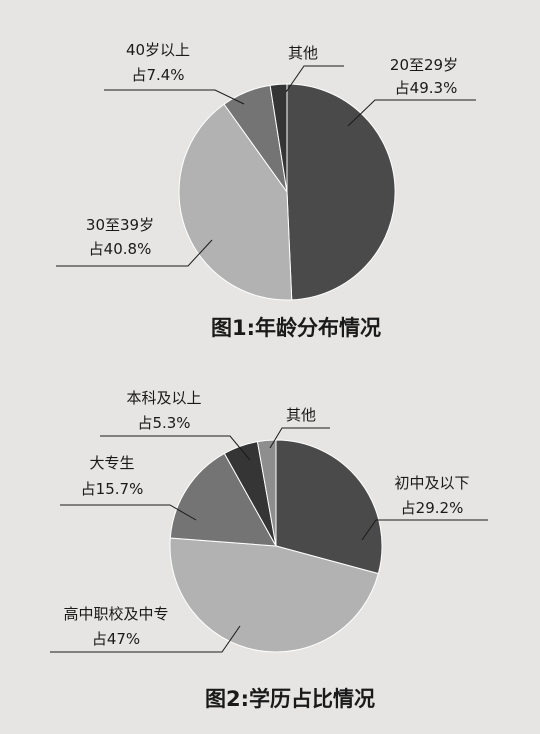 The height and width of the screenshot is (734, 540). I want to click on pie-chart-age, so click(287, 192).